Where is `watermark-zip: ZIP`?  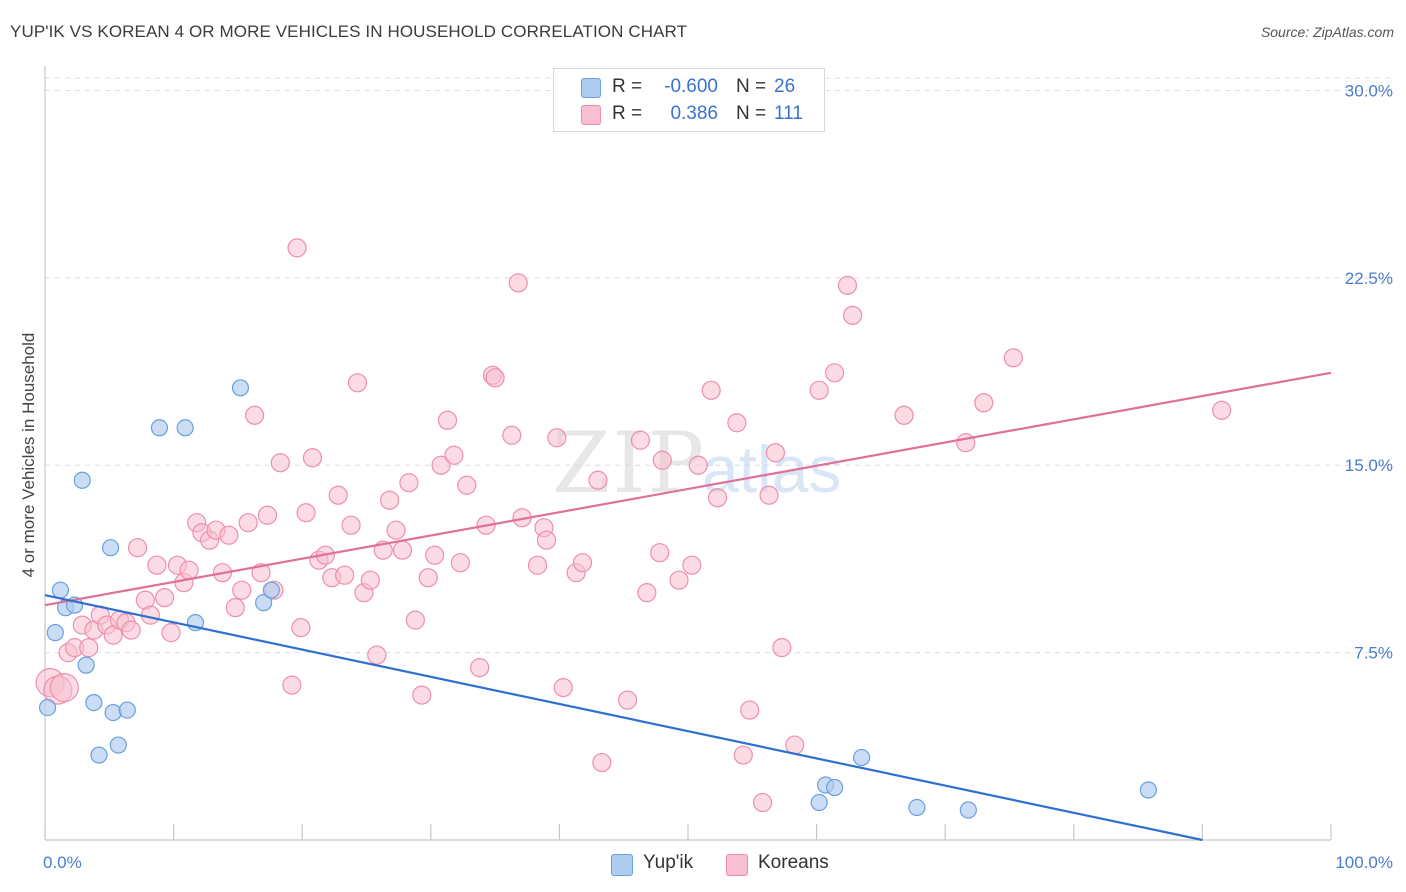
watermark-zip: ZIP is located at coordinates (629, 463).